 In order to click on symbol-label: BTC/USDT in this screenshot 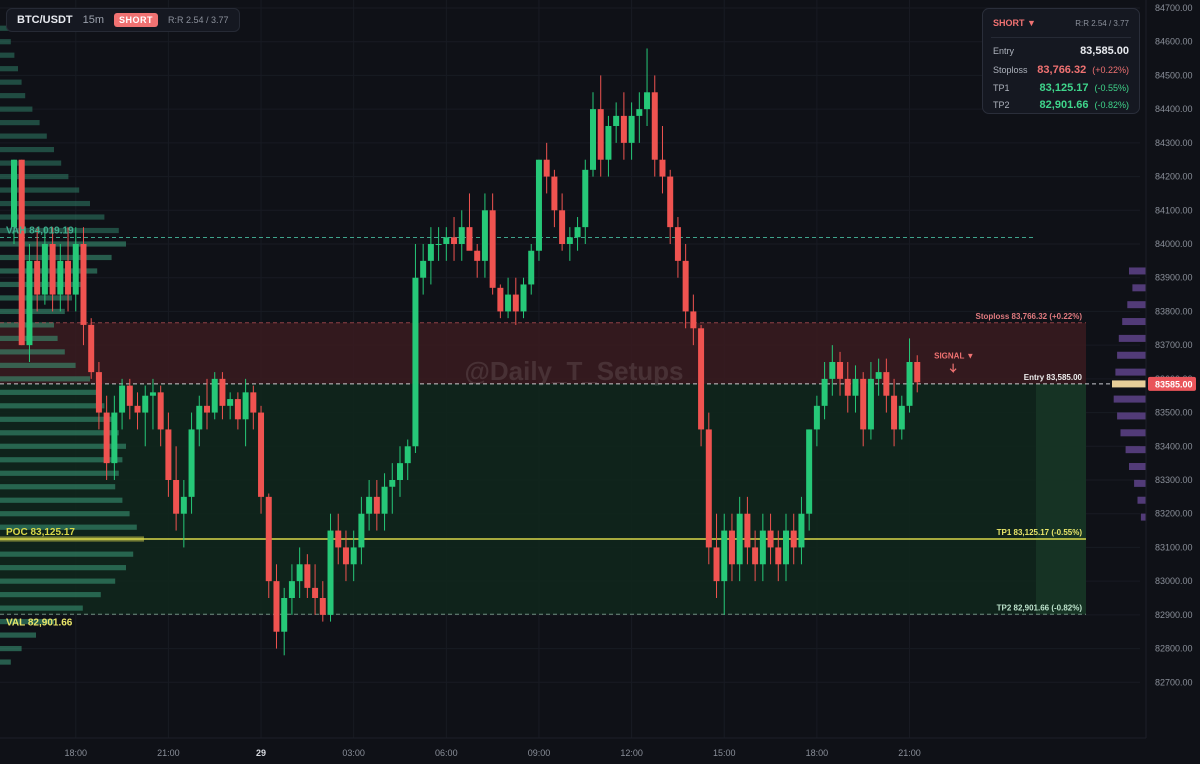, I will do `click(45, 20)`.